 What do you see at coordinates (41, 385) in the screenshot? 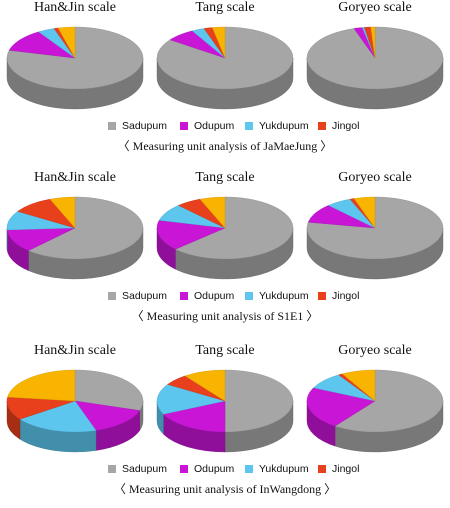
I see `pie-slice-other` at bounding box center [41, 385].